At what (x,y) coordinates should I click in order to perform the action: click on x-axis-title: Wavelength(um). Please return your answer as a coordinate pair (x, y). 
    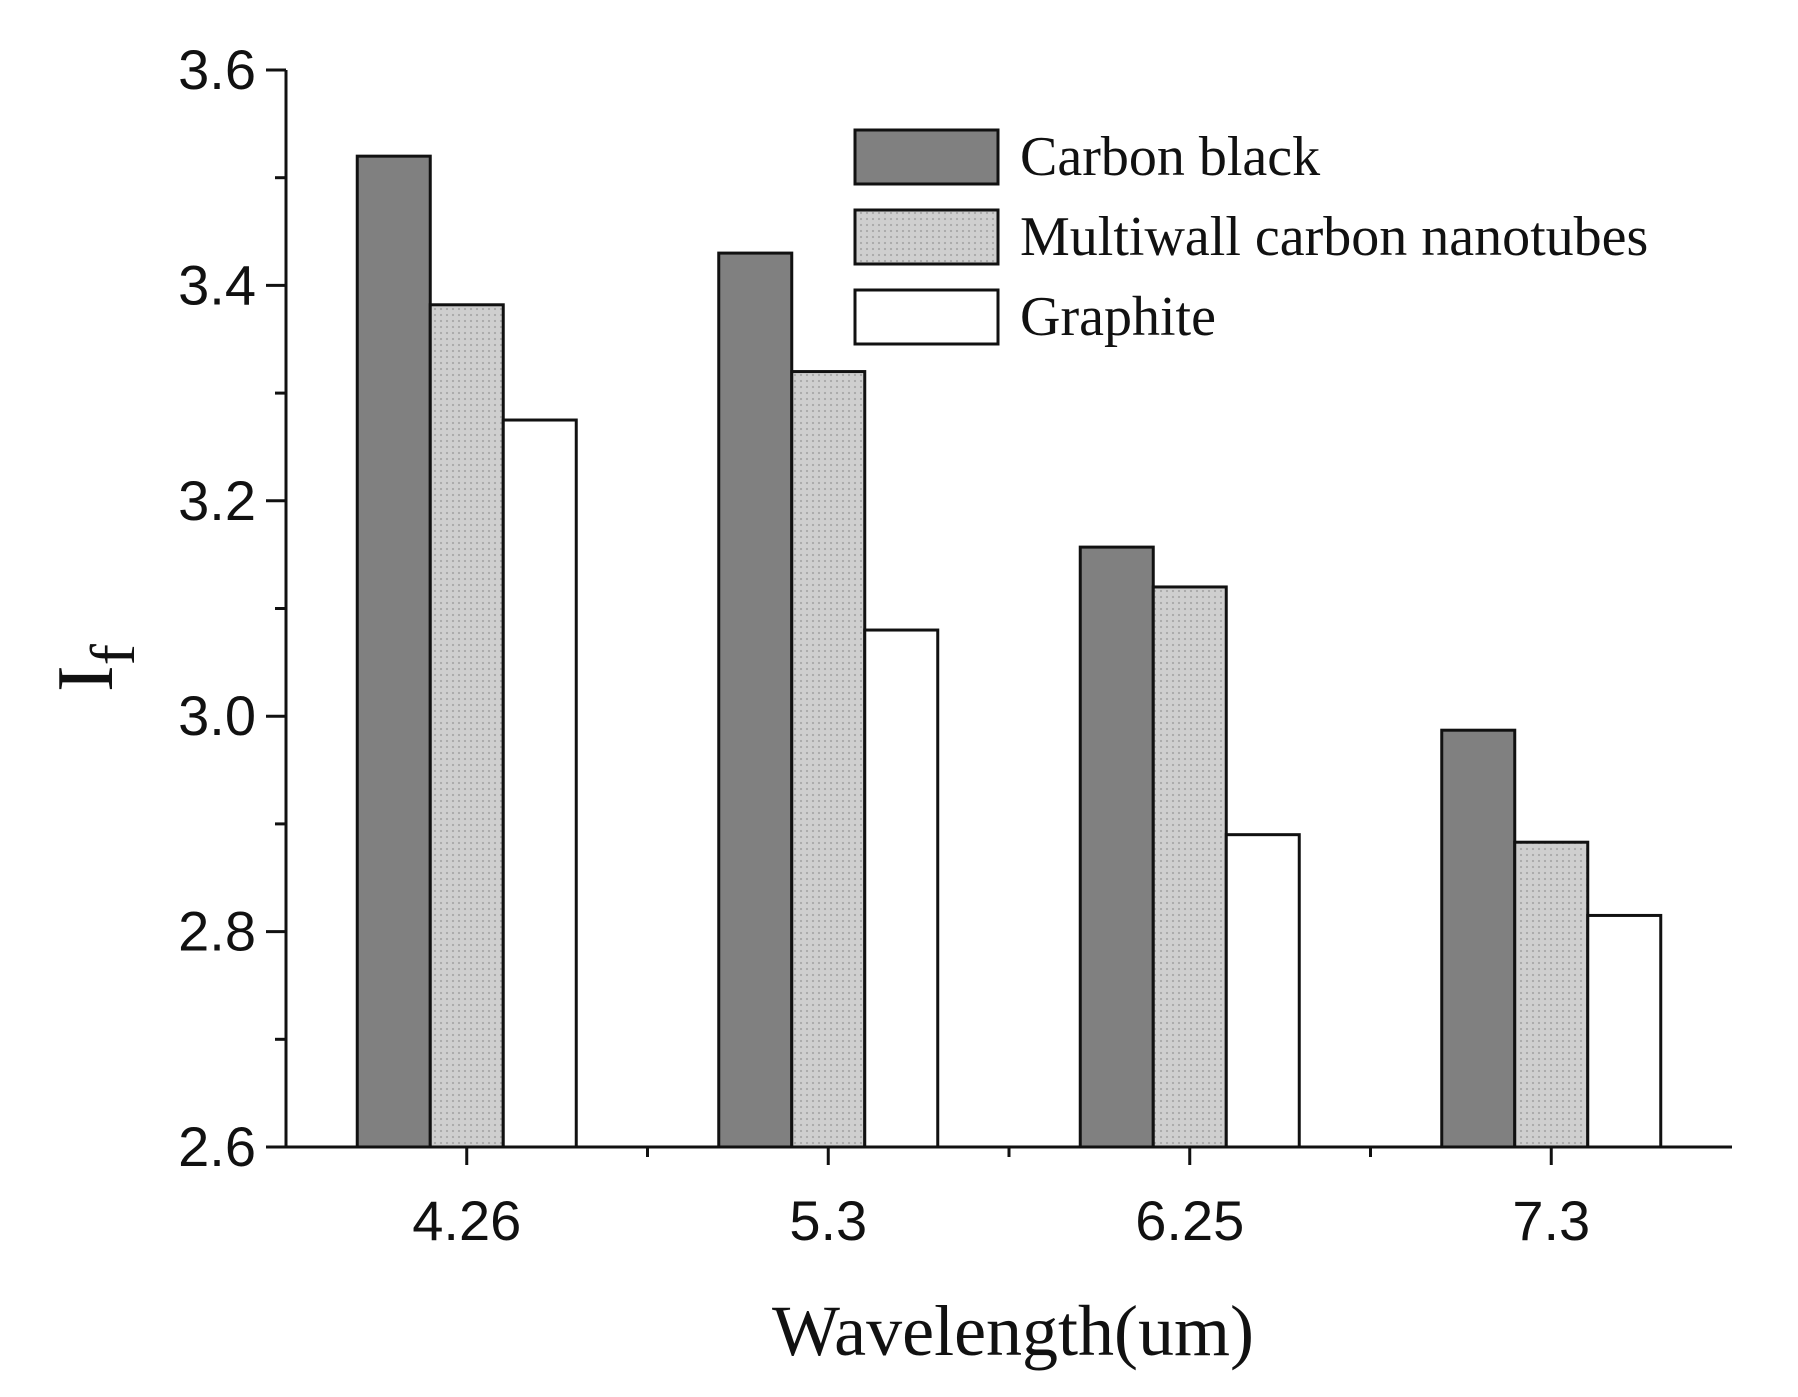
    Looking at the image, I should click on (1013, 1331).